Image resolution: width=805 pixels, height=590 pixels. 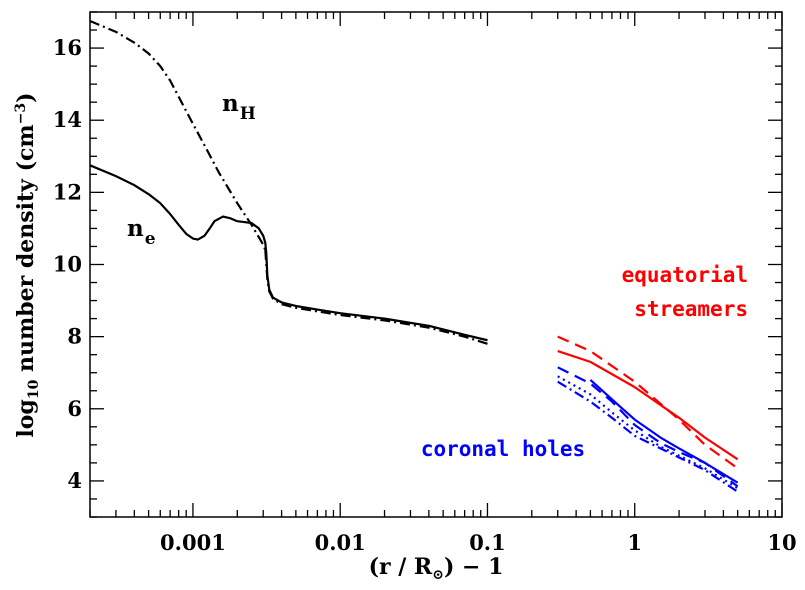 I want to click on streamers-label-line2: streamers, so click(x=691, y=309).